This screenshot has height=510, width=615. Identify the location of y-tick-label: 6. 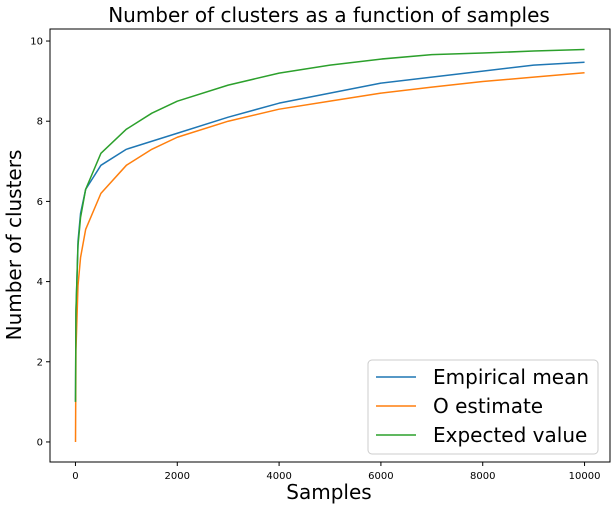
(40, 202).